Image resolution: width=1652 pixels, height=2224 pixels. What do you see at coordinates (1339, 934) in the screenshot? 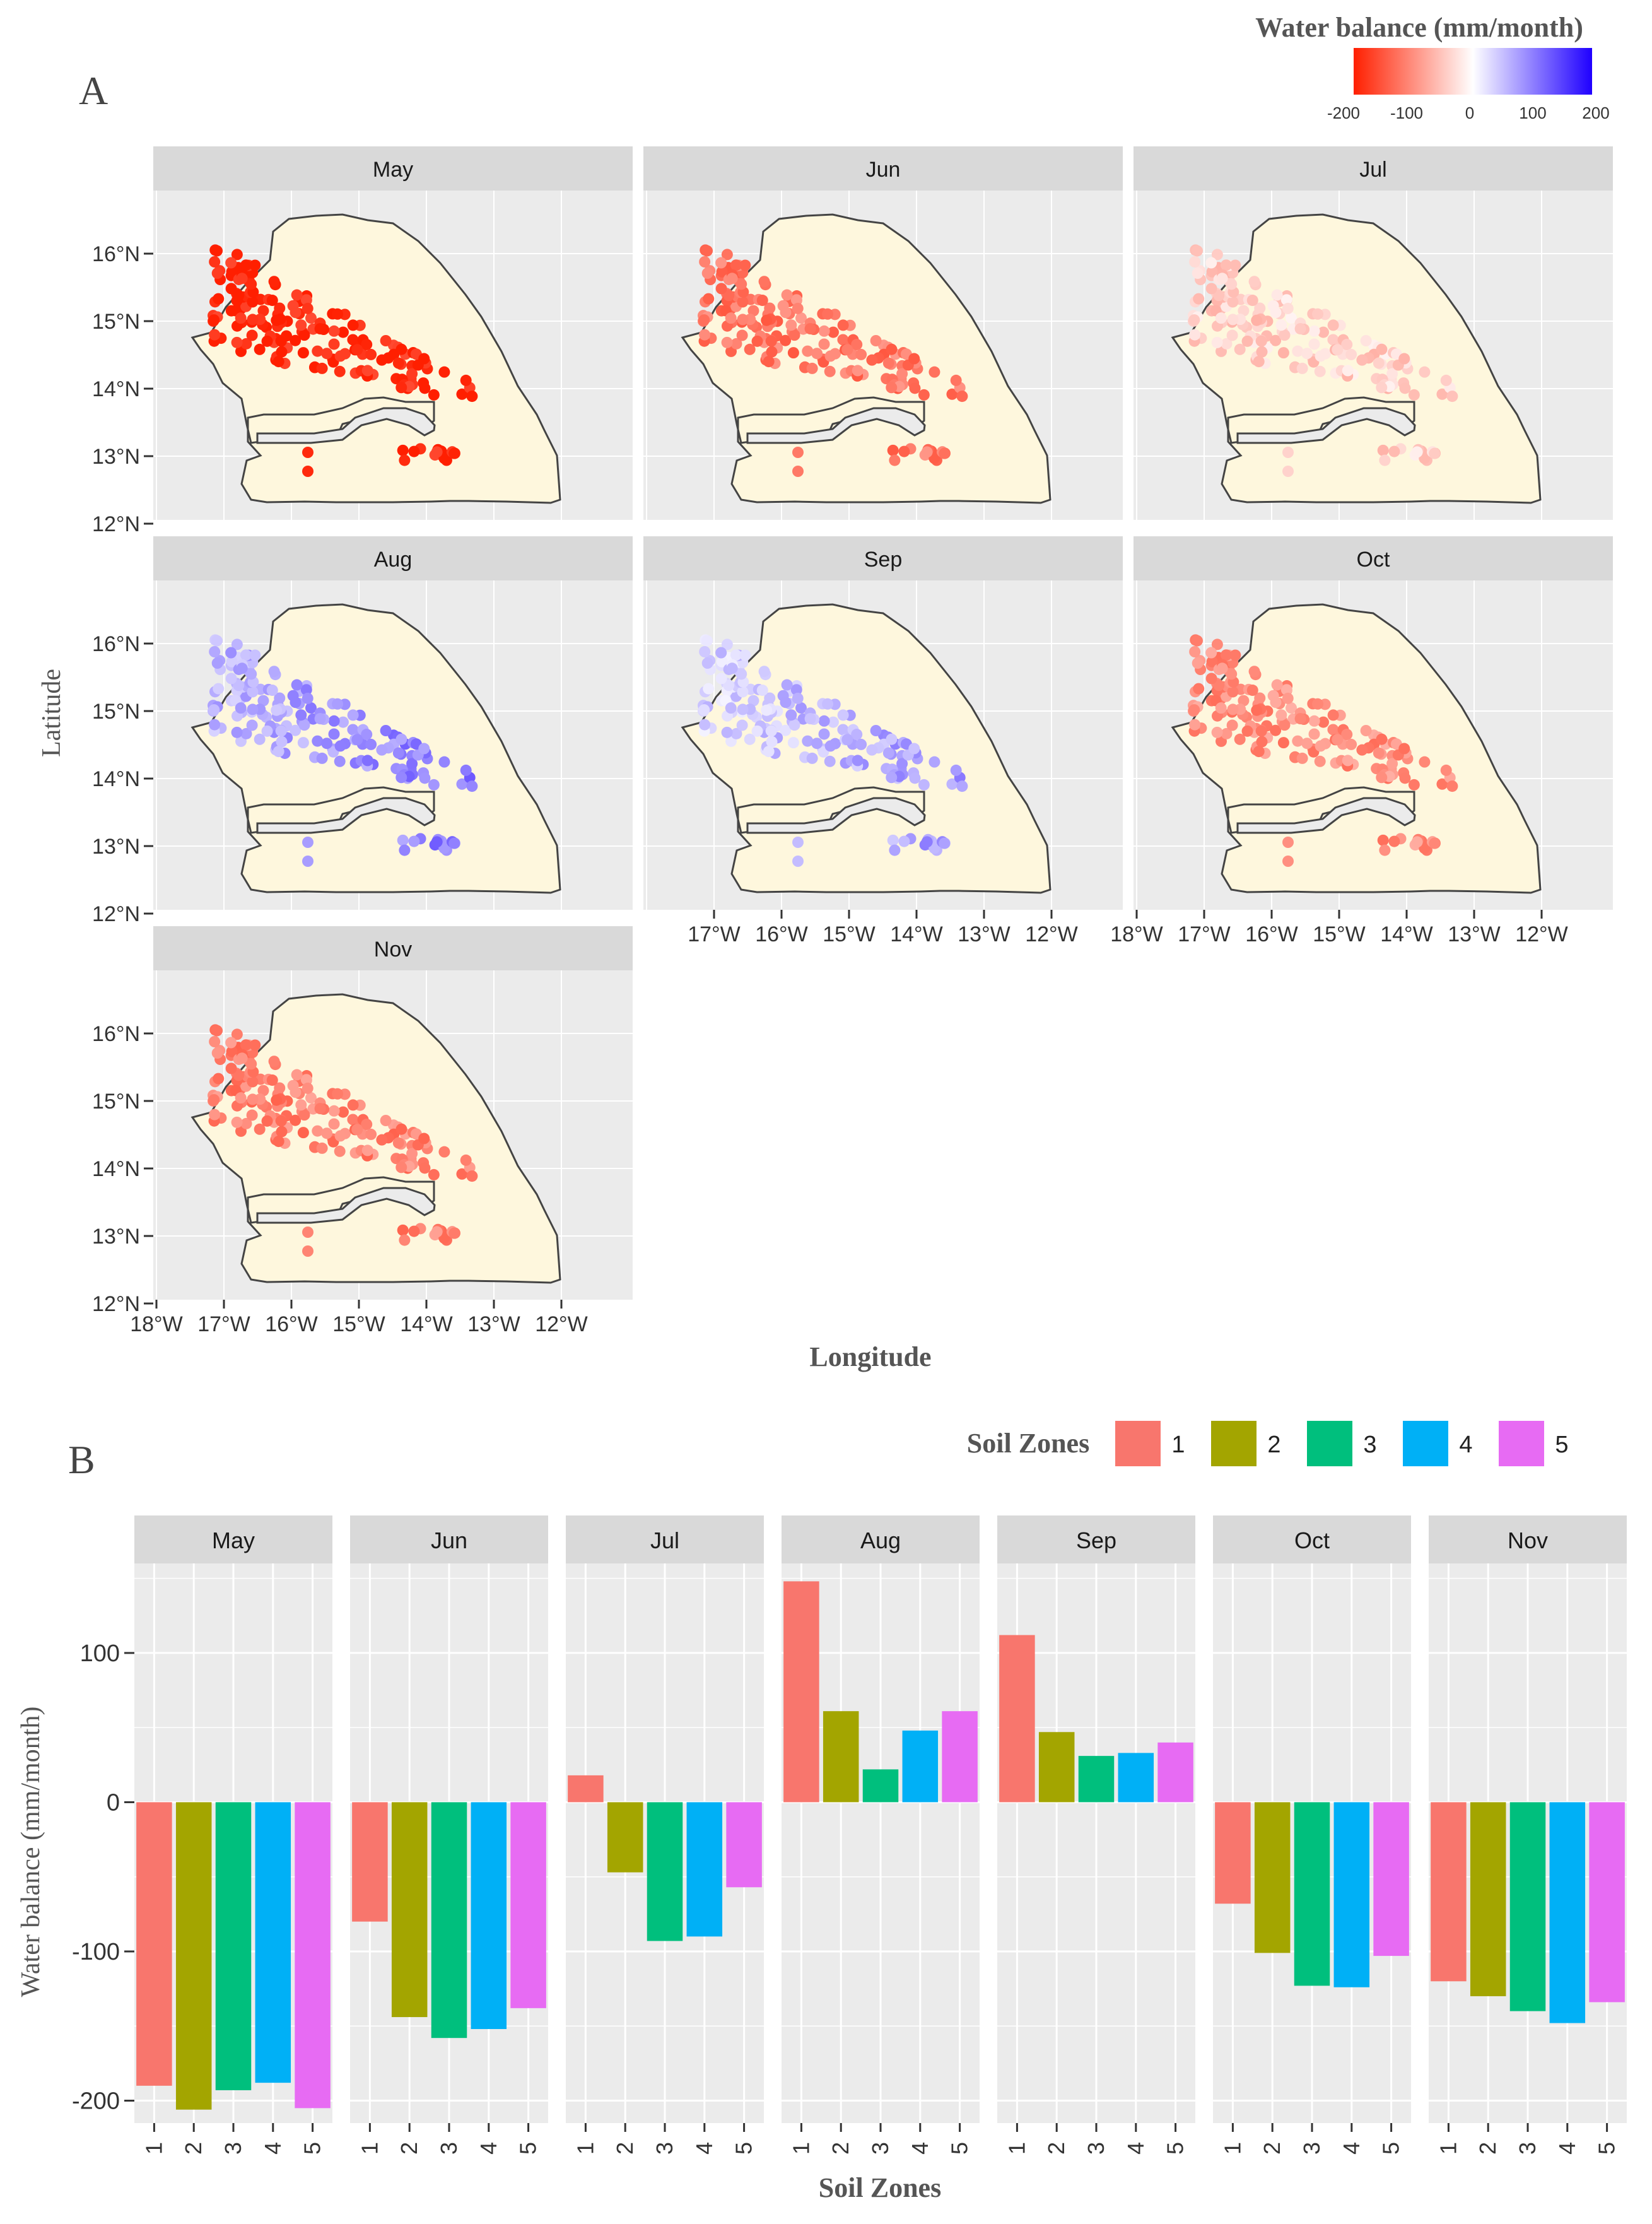
I see `lon-tick-label: 15°W` at bounding box center [1339, 934].